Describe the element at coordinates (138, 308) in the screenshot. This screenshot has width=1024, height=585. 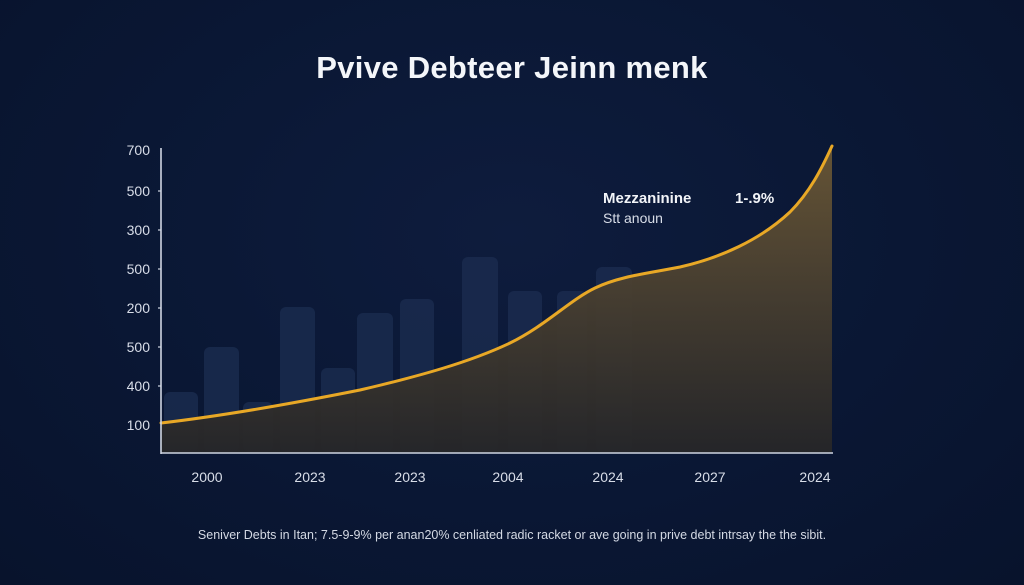
I see `y-tick-label: 200` at that location.